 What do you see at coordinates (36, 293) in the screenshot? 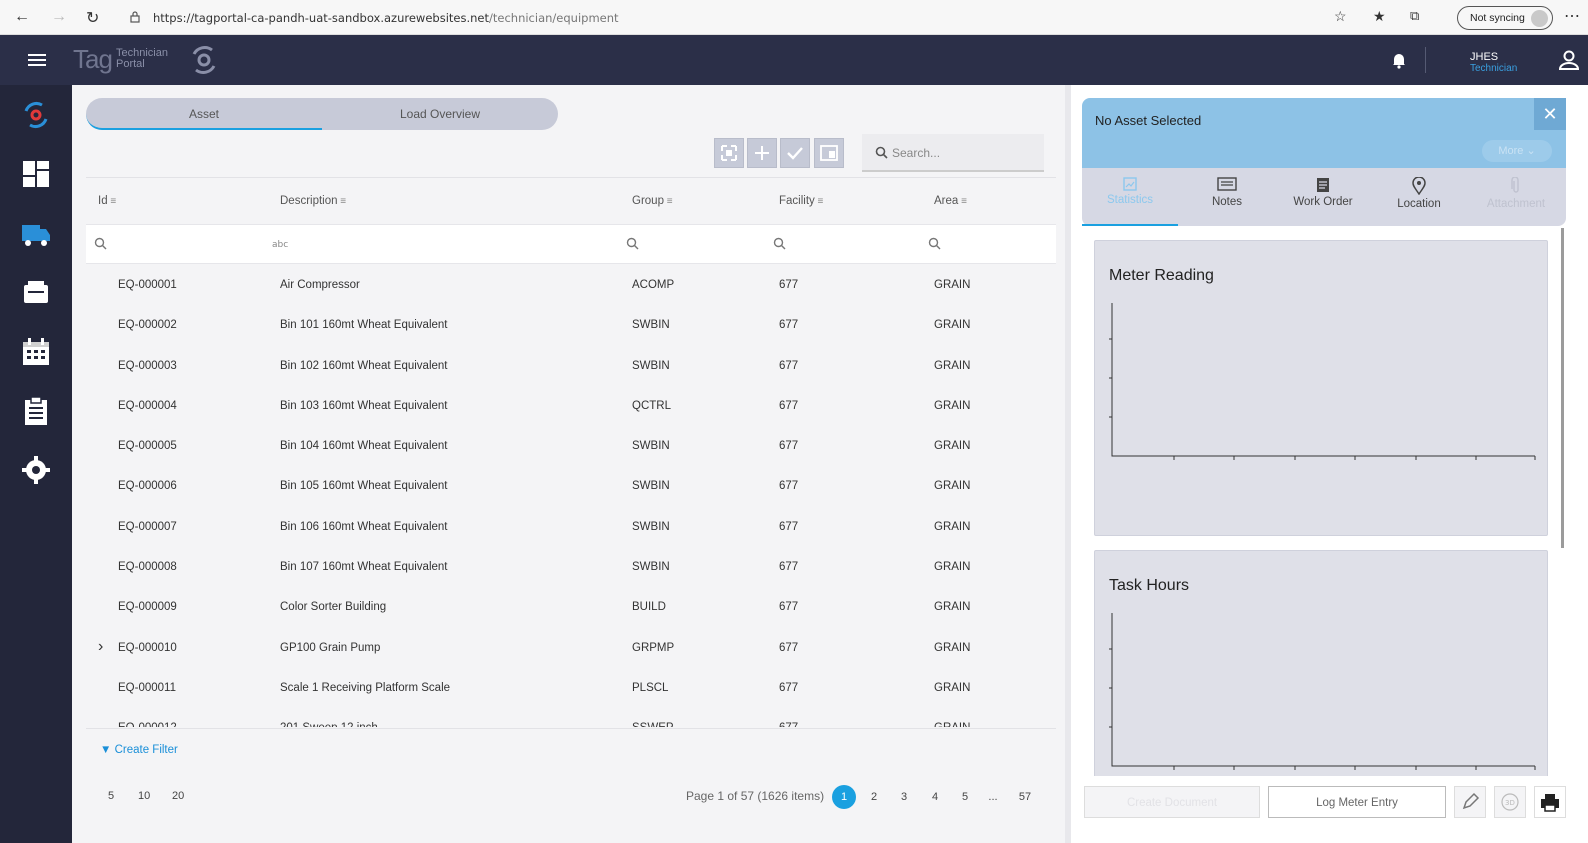
I see `sidebar-inbox-icon` at bounding box center [36, 293].